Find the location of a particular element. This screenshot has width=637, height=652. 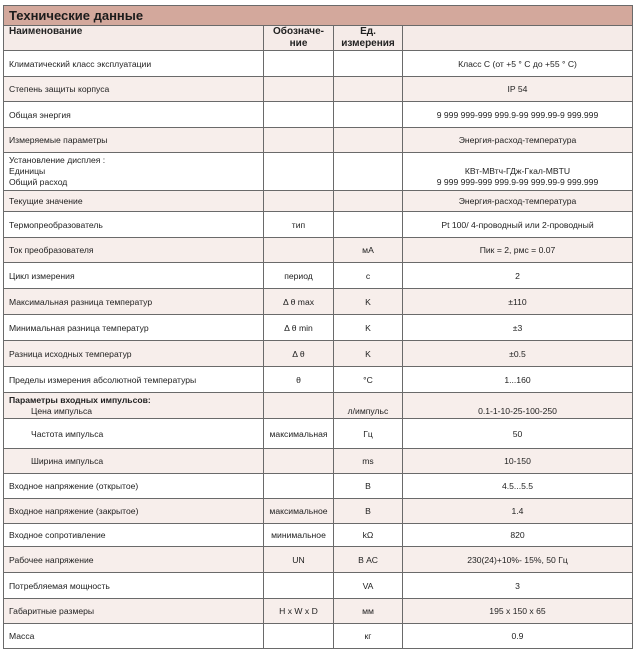

header-unit: Ед. измерения is located at coordinates (368, 38).